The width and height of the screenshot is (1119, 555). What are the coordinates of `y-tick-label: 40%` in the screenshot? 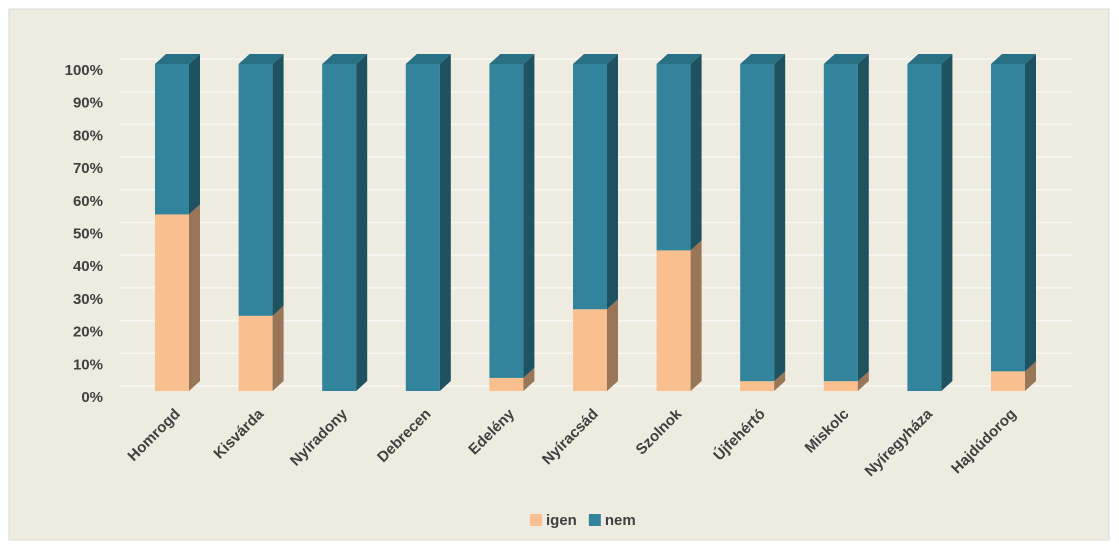 It's located at (88, 266).